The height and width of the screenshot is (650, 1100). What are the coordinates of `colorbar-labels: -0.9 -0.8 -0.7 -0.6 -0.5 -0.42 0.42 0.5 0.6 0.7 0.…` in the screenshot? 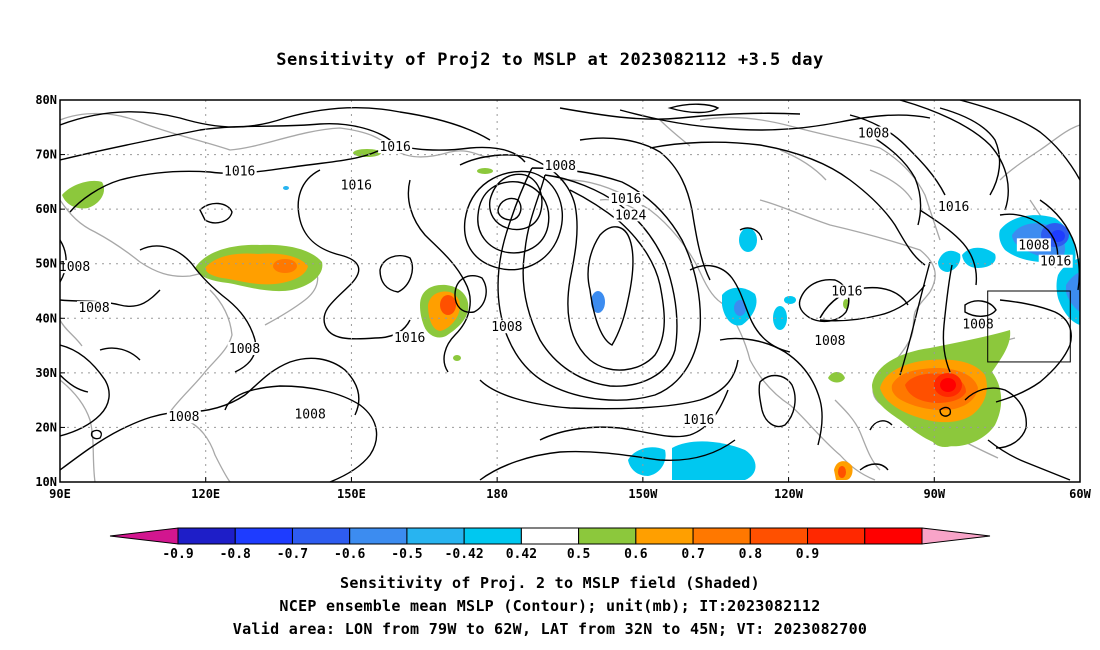 It's located at (490, 554).